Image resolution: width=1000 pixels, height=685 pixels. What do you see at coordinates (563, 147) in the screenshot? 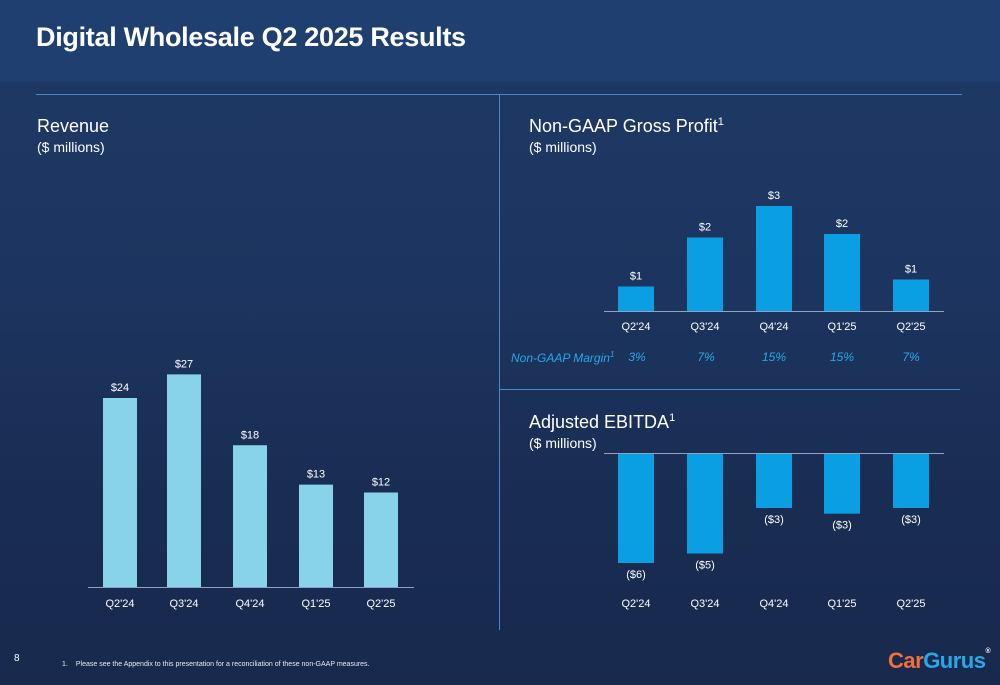
I see `gross-profit-subtitle: ($ millions)` at bounding box center [563, 147].